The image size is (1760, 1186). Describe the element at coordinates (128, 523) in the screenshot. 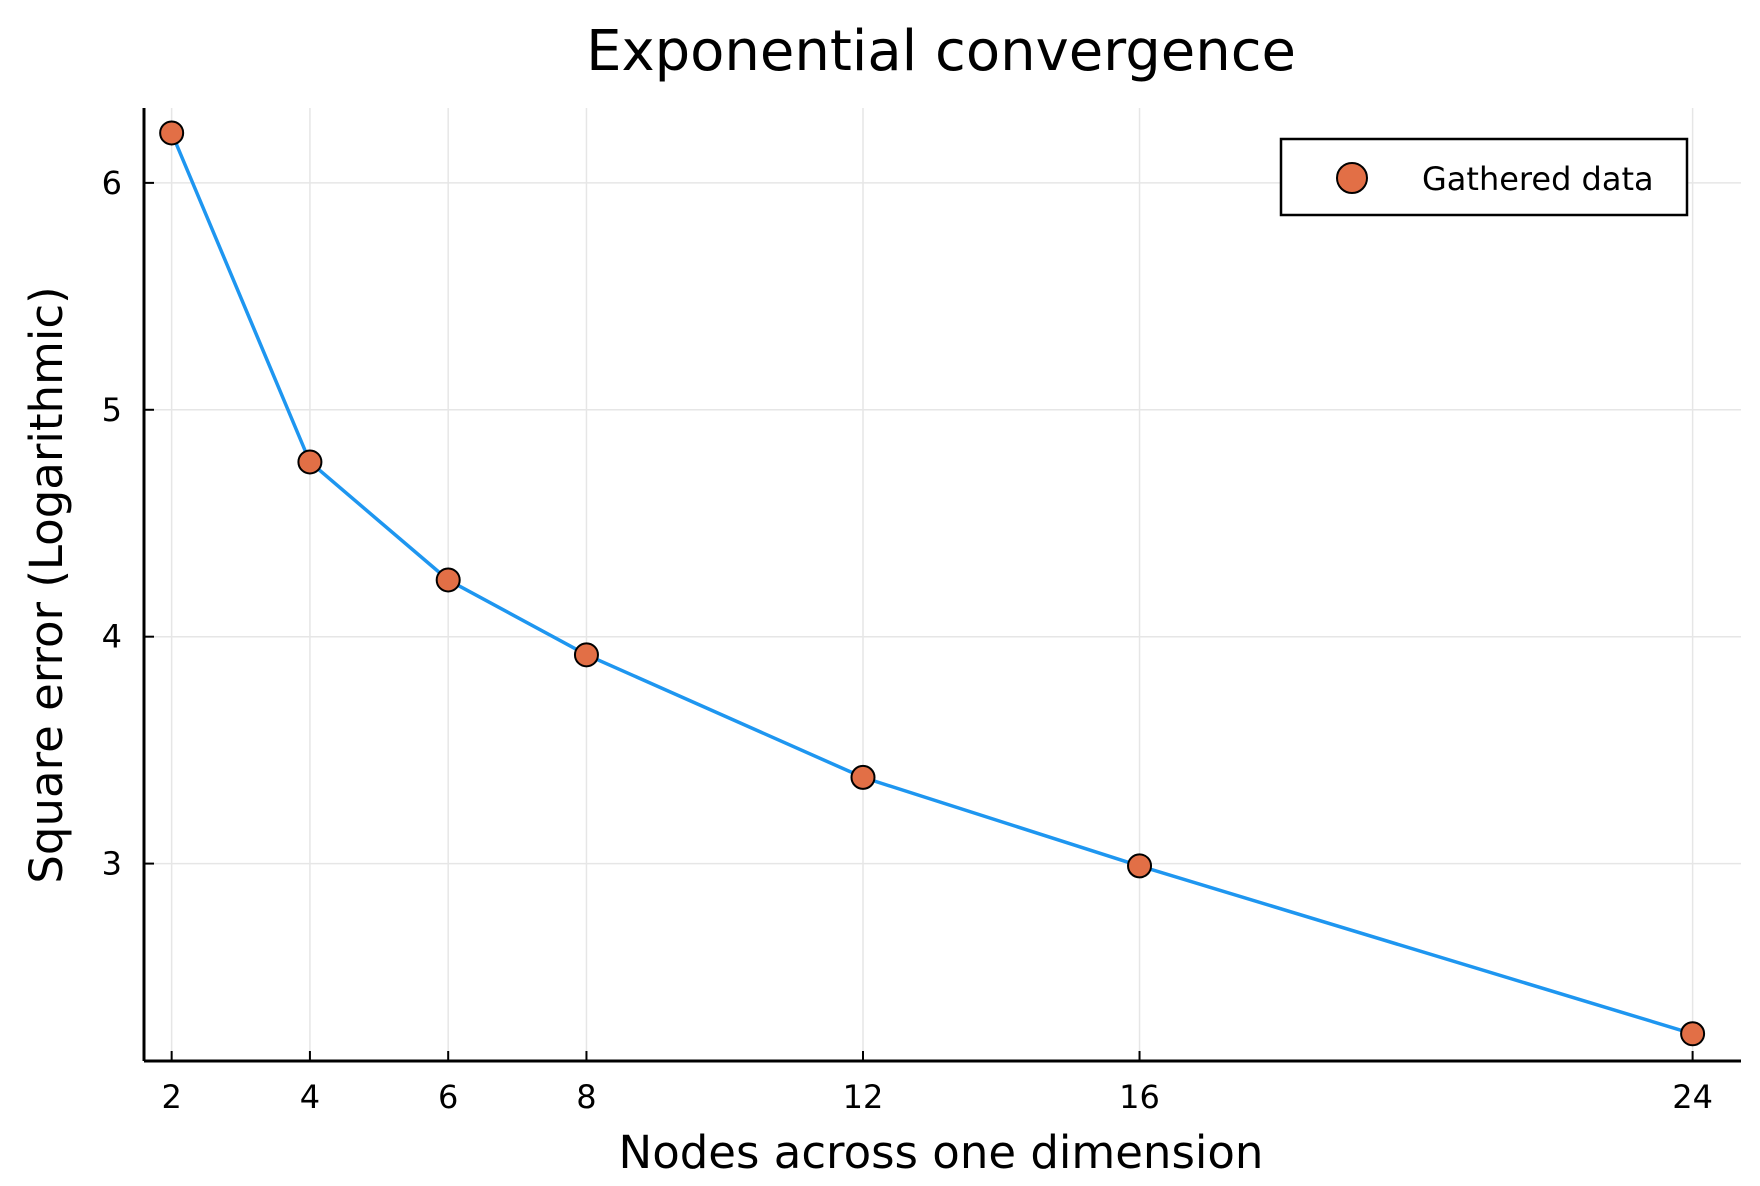

I see `y-ticks: 3 4 5 6` at that location.